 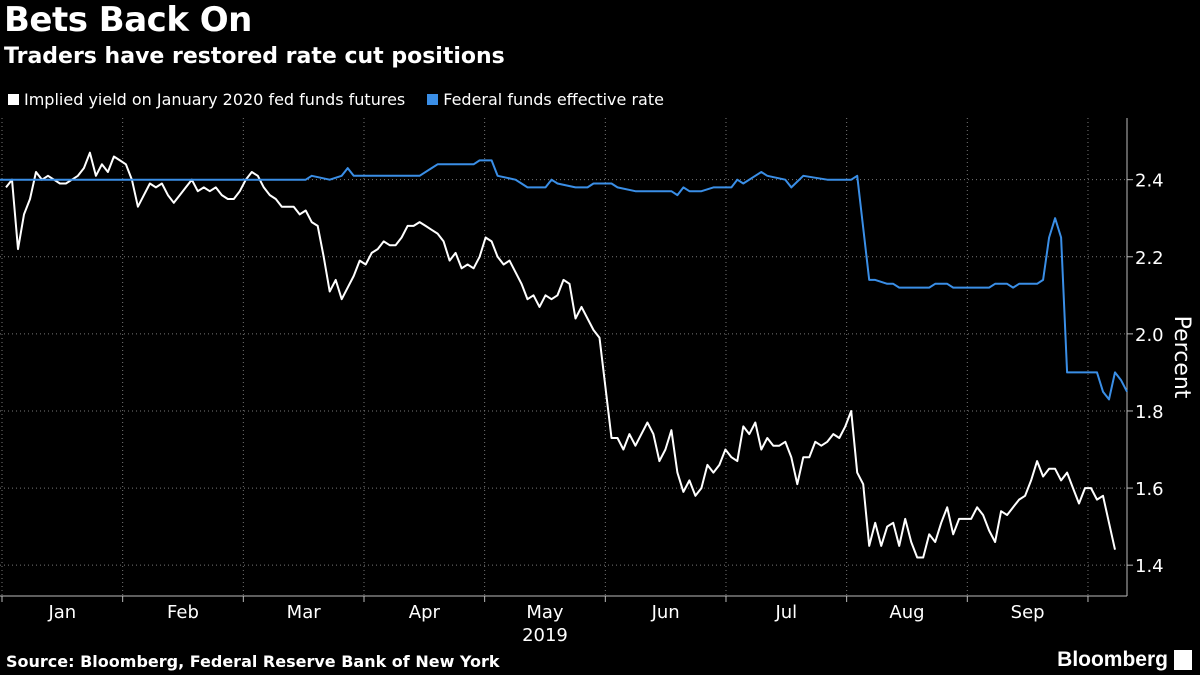 What do you see at coordinates (785, 612) in the screenshot?
I see `x-tick-label-jul: Jul` at bounding box center [785, 612].